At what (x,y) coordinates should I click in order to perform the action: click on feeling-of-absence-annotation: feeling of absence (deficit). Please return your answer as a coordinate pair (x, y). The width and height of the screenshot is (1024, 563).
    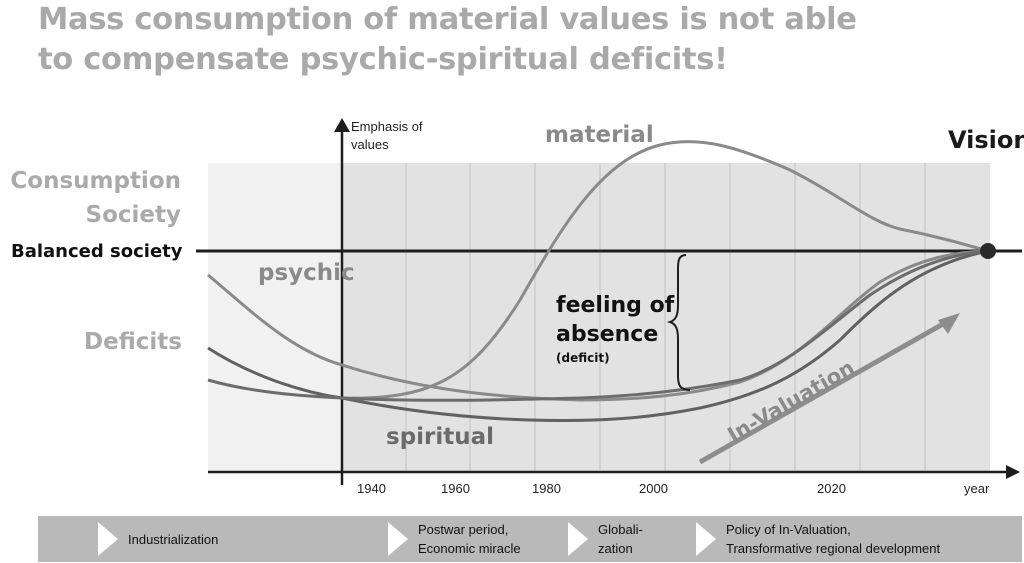
    Looking at the image, I should click on (615, 329).